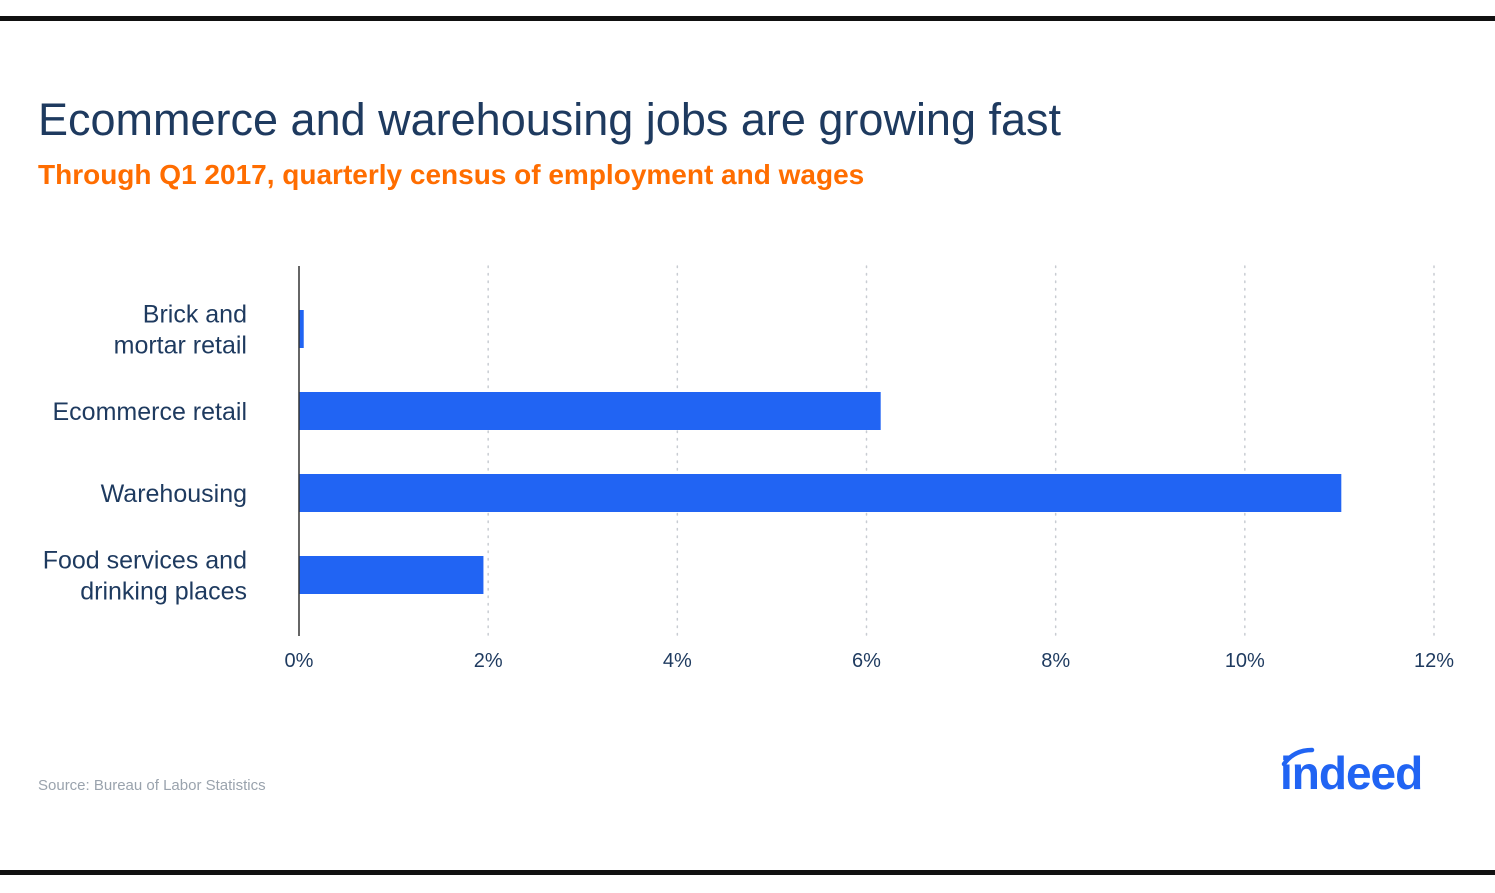 The image size is (1495, 893). Describe the element at coordinates (747, 18) in the screenshot. I see `top-rule` at that location.